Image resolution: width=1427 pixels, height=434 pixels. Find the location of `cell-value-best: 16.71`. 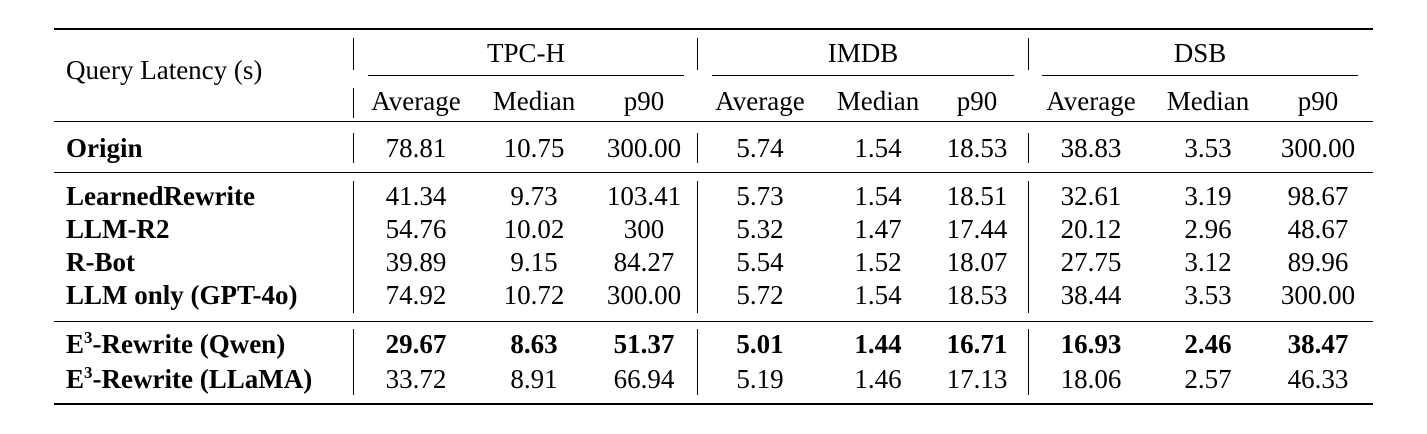

cell-value-best: 16.71 is located at coordinates (977, 344).